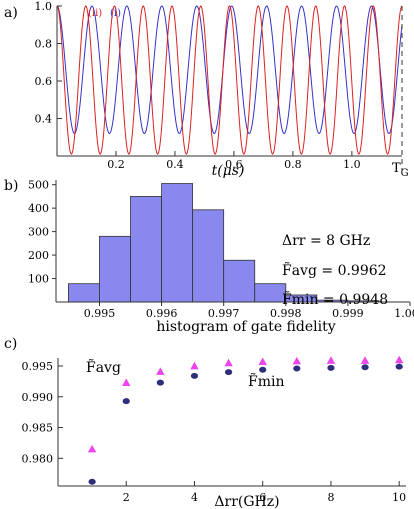  What do you see at coordinates (38, 232) in the screenshot?
I see `panel-b-y-tick-label: 300` at bounding box center [38, 232].